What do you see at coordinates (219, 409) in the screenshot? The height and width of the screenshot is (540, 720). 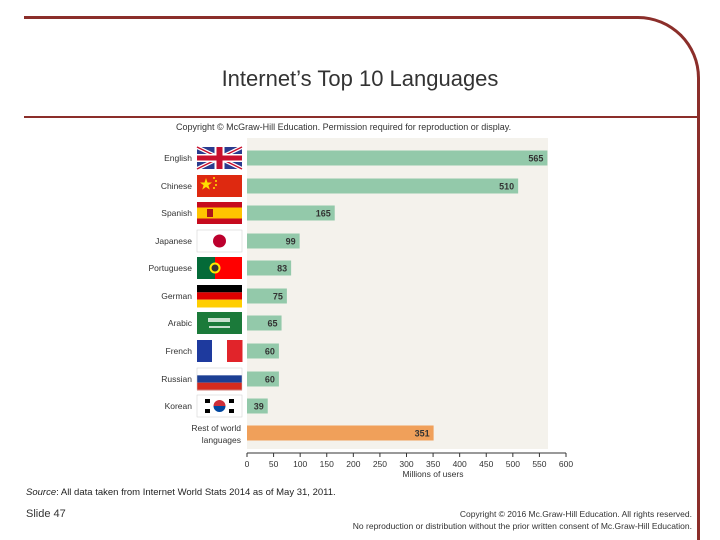 I see `flag-taeguk-blue` at bounding box center [219, 409].